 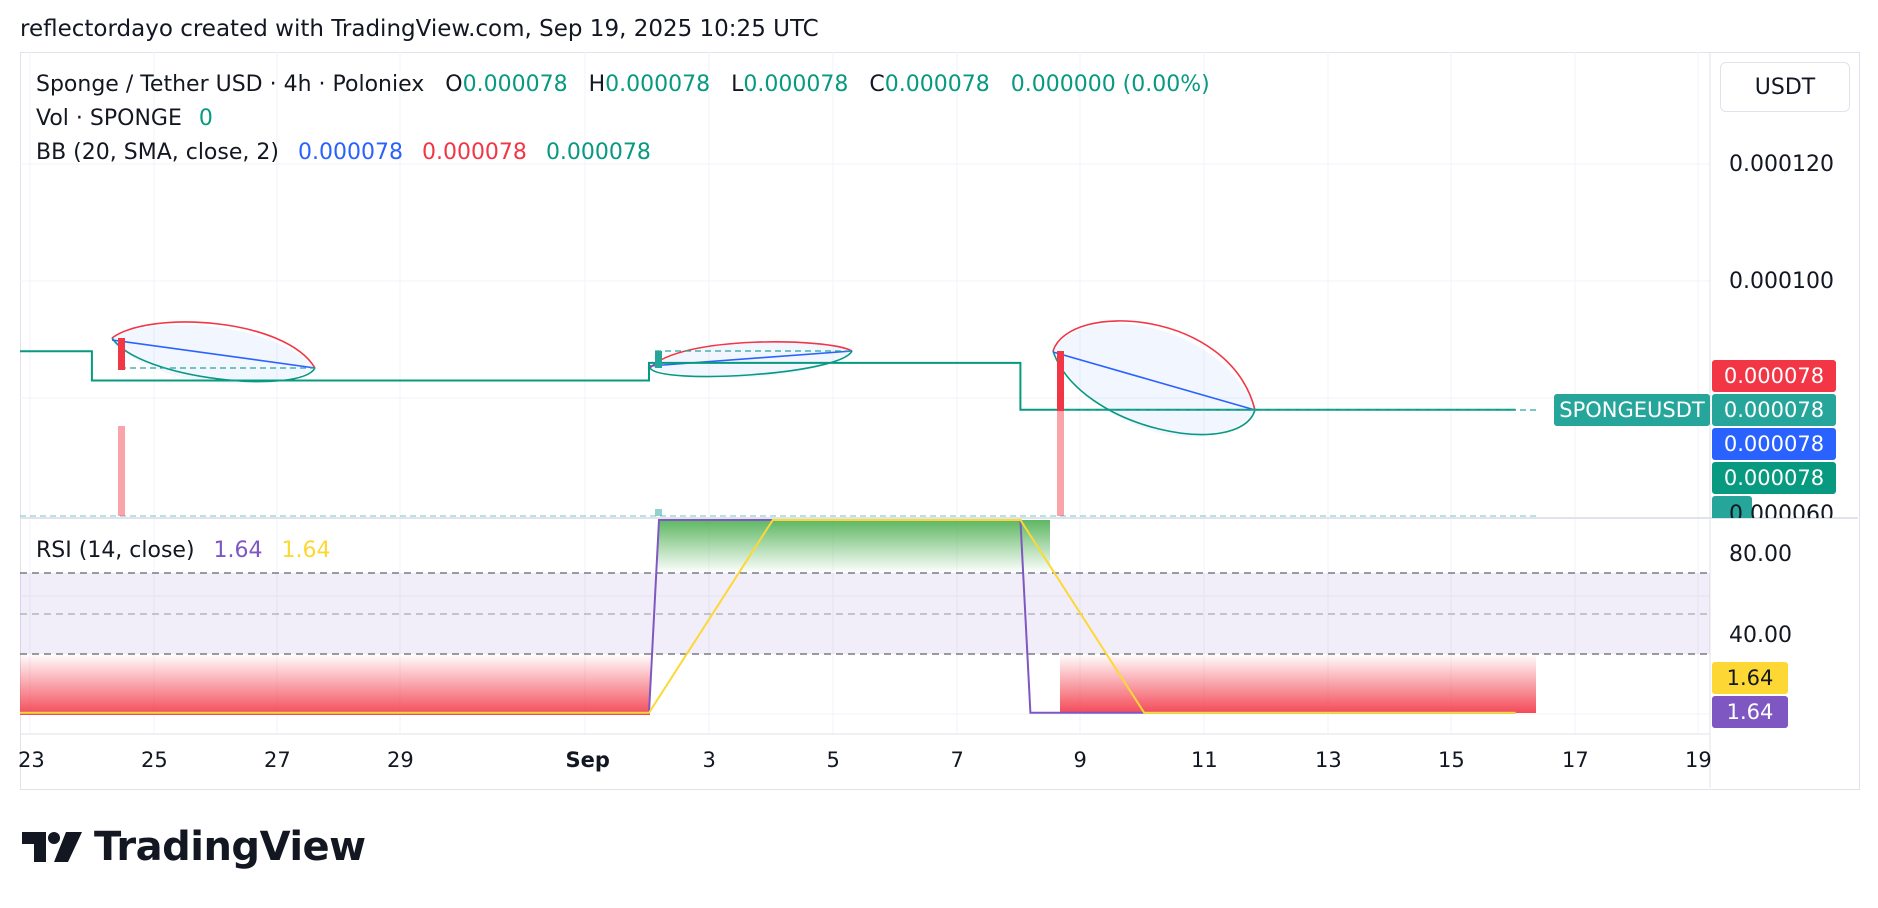 I want to click on symbol-title: Sponge / Tether USD · 4h · Poloniex, so click(x=230, y=84).